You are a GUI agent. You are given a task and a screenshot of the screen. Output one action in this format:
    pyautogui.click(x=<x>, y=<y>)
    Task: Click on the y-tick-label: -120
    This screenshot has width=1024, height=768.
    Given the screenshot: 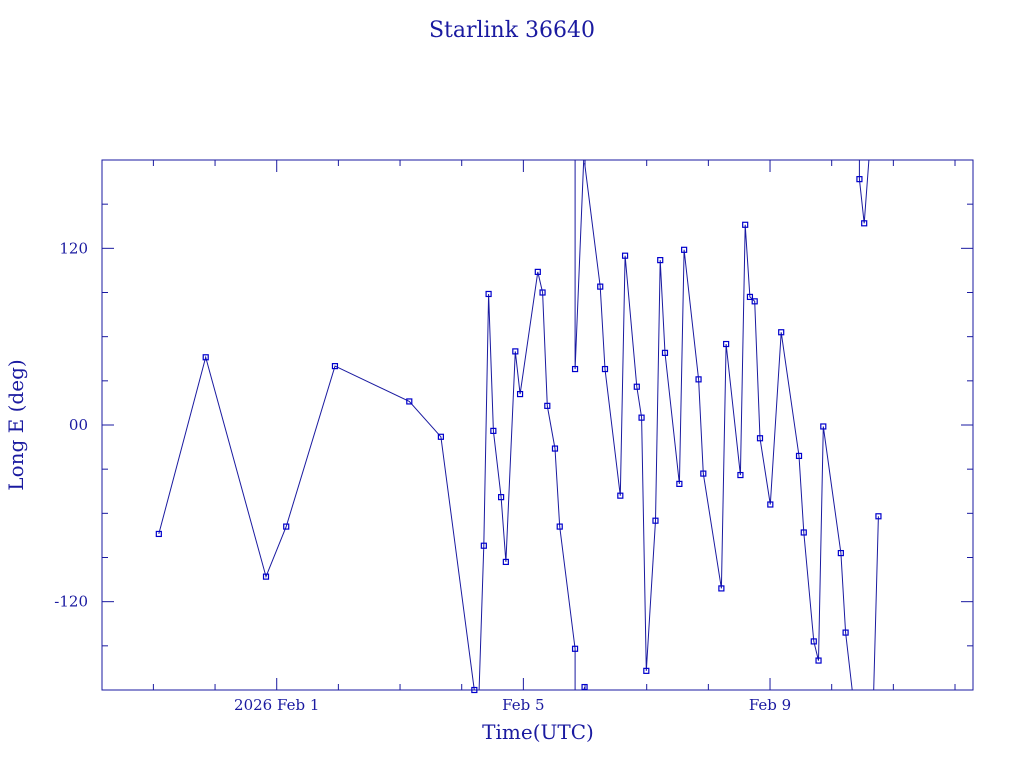 What is the action you would take?
    pyautogui.click(x=71, y=602)
    